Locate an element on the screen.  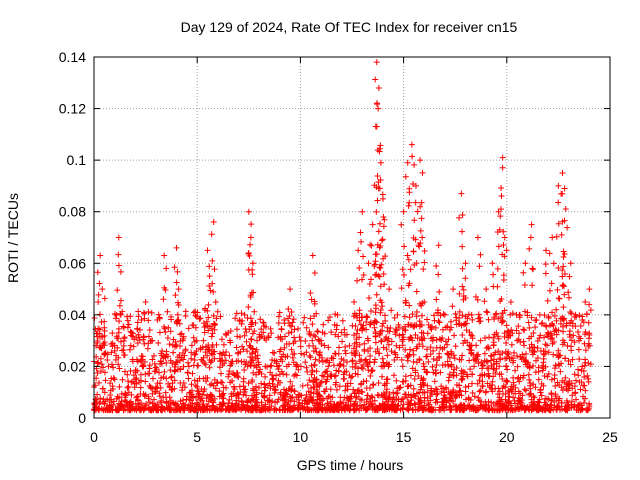
x-tick-label: 10 is located at coordinates (301, 437).